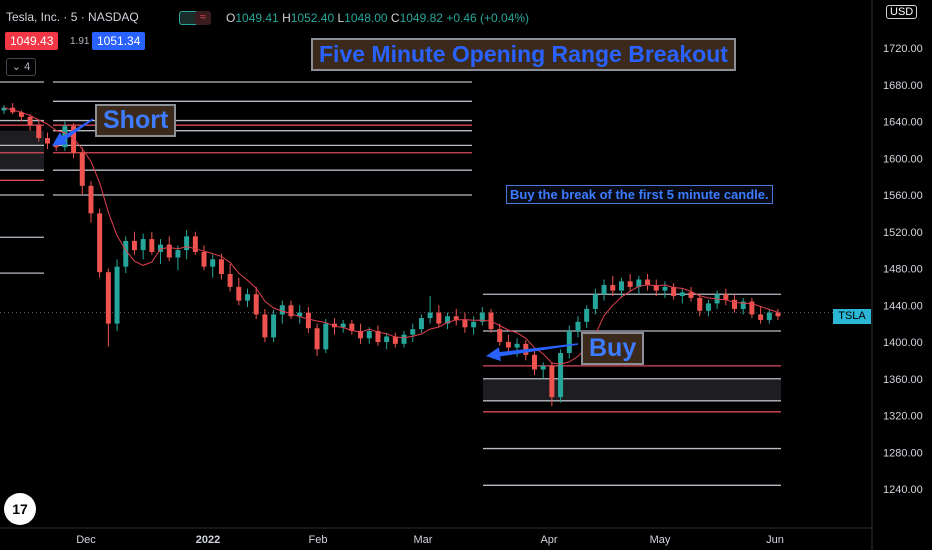  Describe the element at coordinates (86, 540) in the screenshot. I see `x-tick-label: Dec` at that location.